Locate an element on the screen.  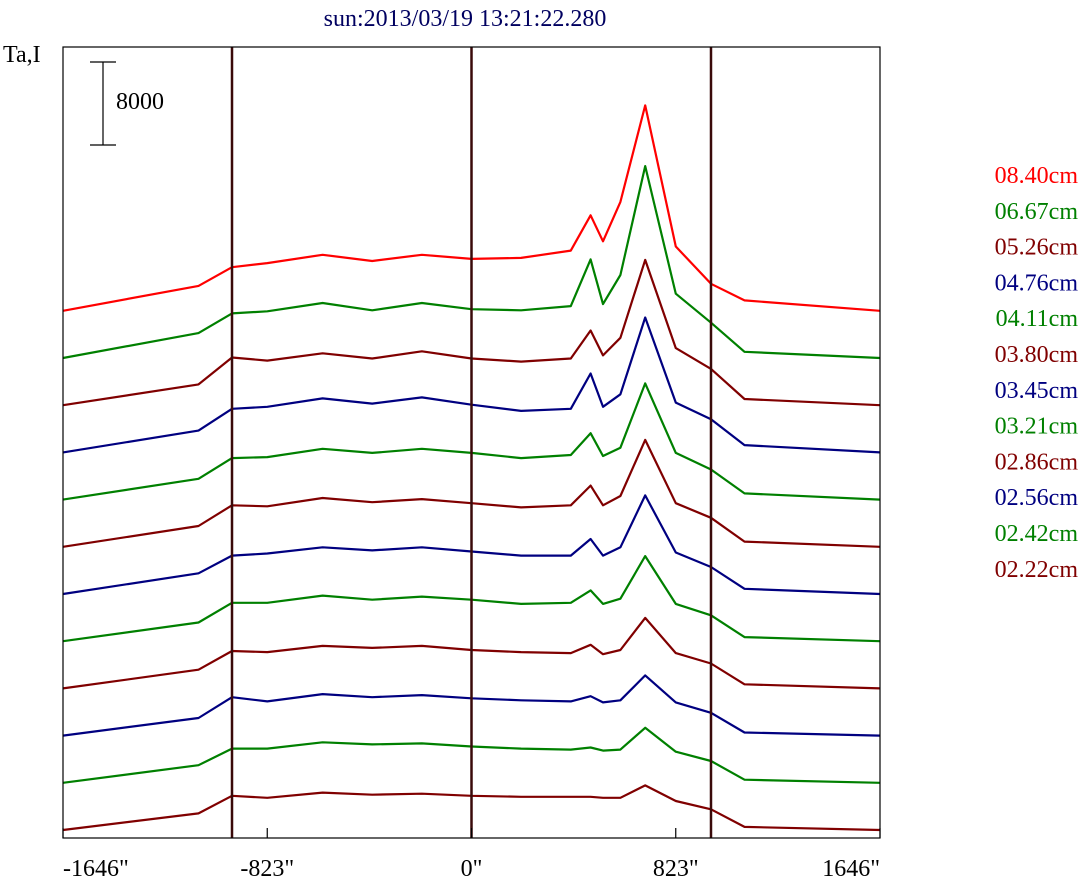
legend-entry: 02.22cm is located at coordinates (1037, 570).